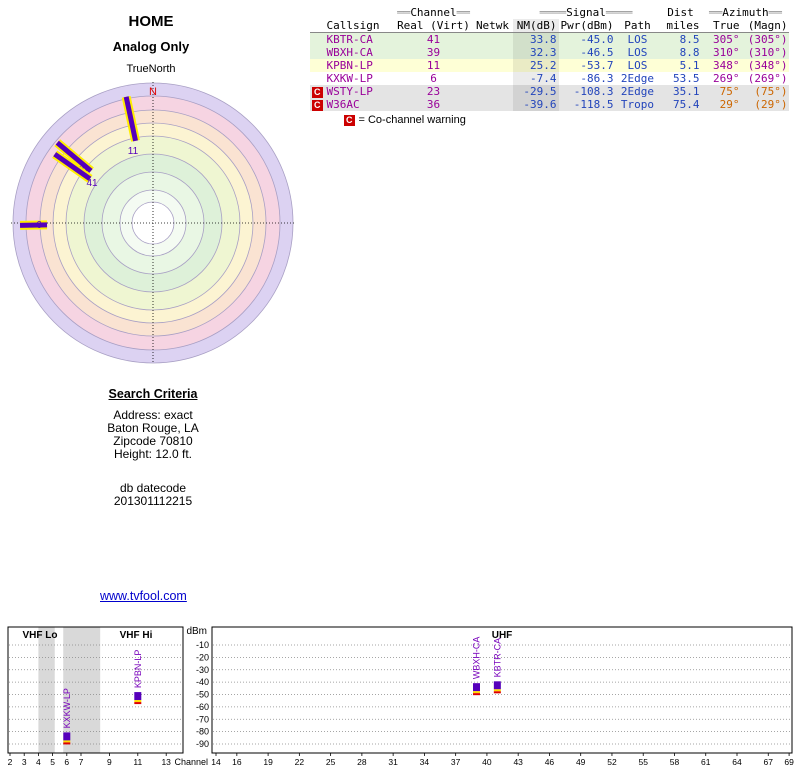 The width and height of the screenshot is (800, 768). Describe the element at coordinates (675, 762) in the screenshot. I see `channel-tick-label: 58` at that location.